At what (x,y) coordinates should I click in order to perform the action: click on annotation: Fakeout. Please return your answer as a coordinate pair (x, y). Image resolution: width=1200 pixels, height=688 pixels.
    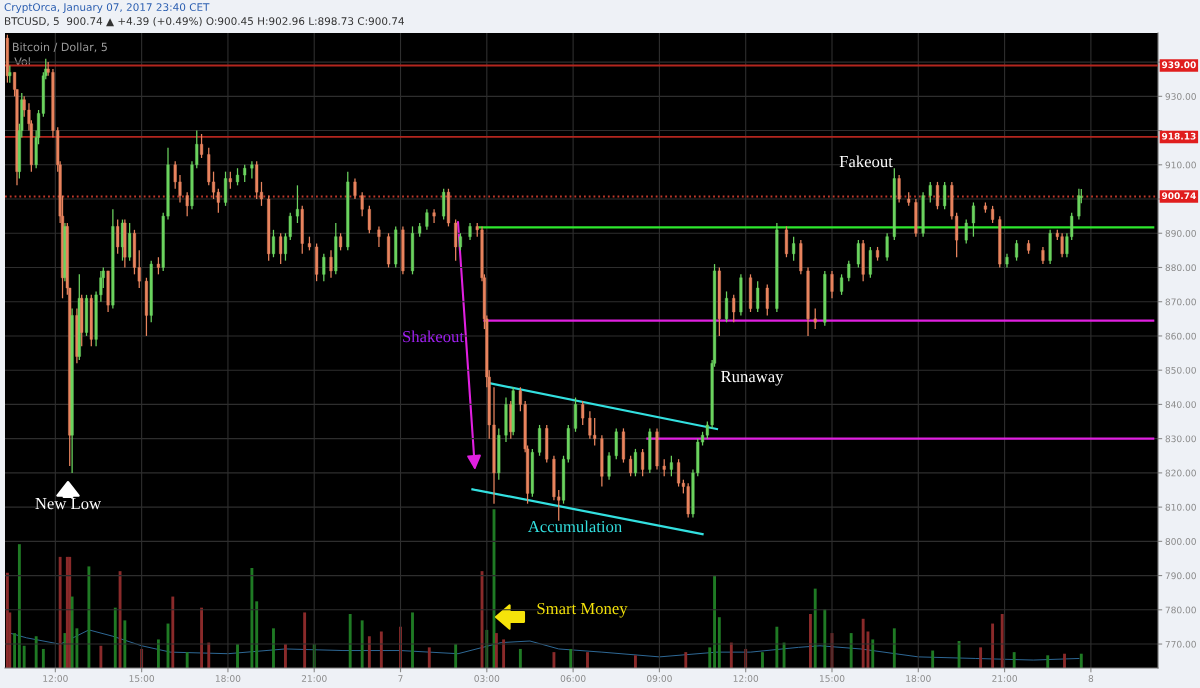
    Looking at the image, I should click on (866, 161).